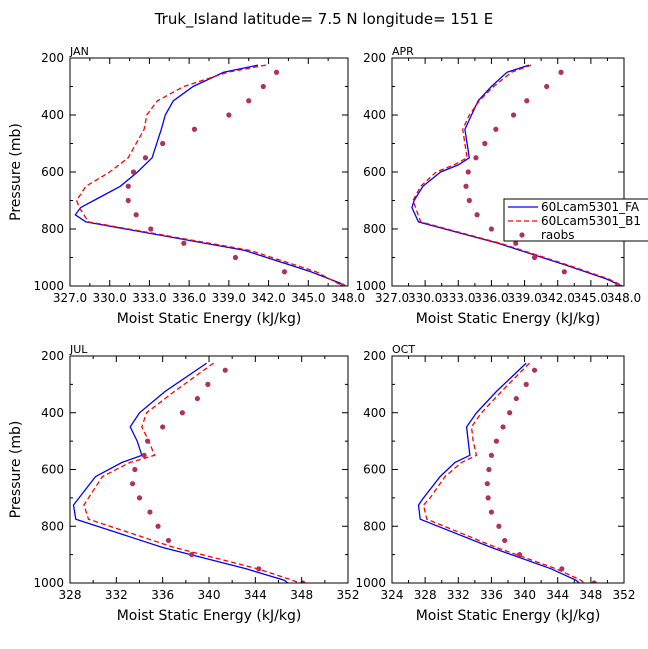 The width and height of the screenshot is (648, 649). Describe the element at coordinates (229, 298) in the screenshot. I see `x-tick-label: 339.0` at that location.